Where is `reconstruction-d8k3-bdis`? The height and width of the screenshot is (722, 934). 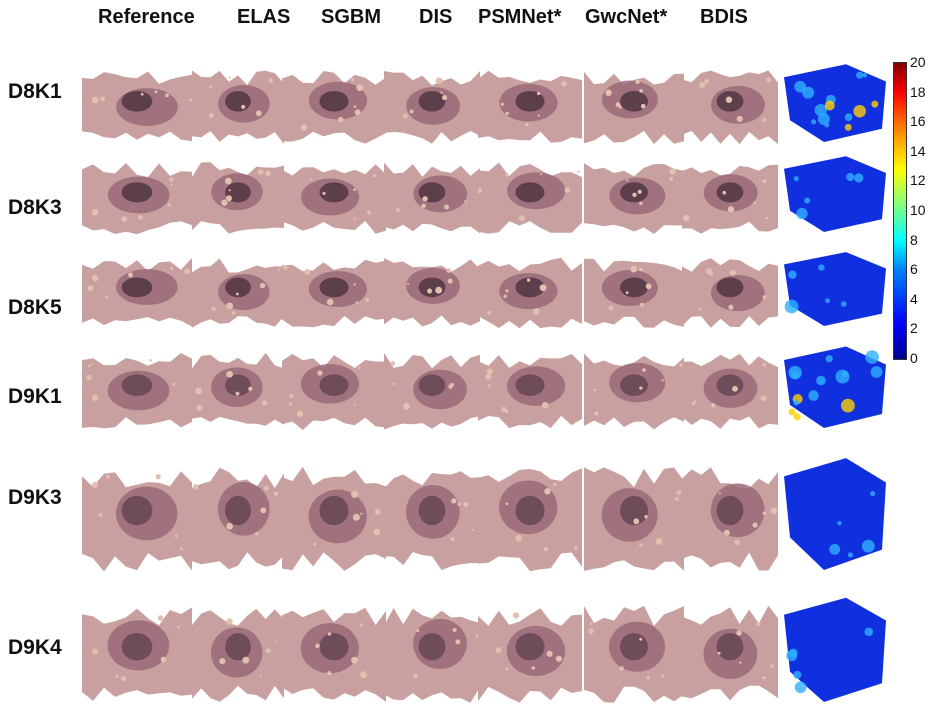 reconstruction-d8k3-bdis is located at coordinates (730, 196).